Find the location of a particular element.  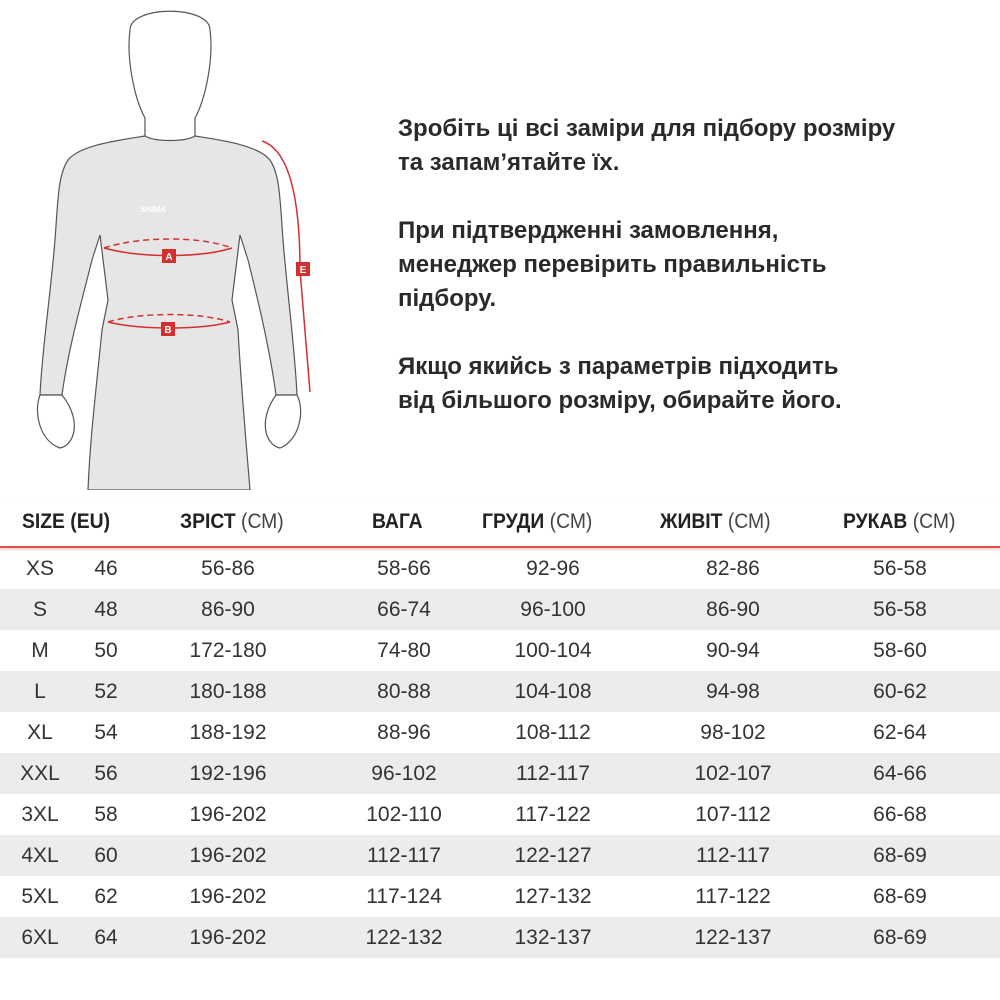

table-cell: M is located at coordinates (40, 650).